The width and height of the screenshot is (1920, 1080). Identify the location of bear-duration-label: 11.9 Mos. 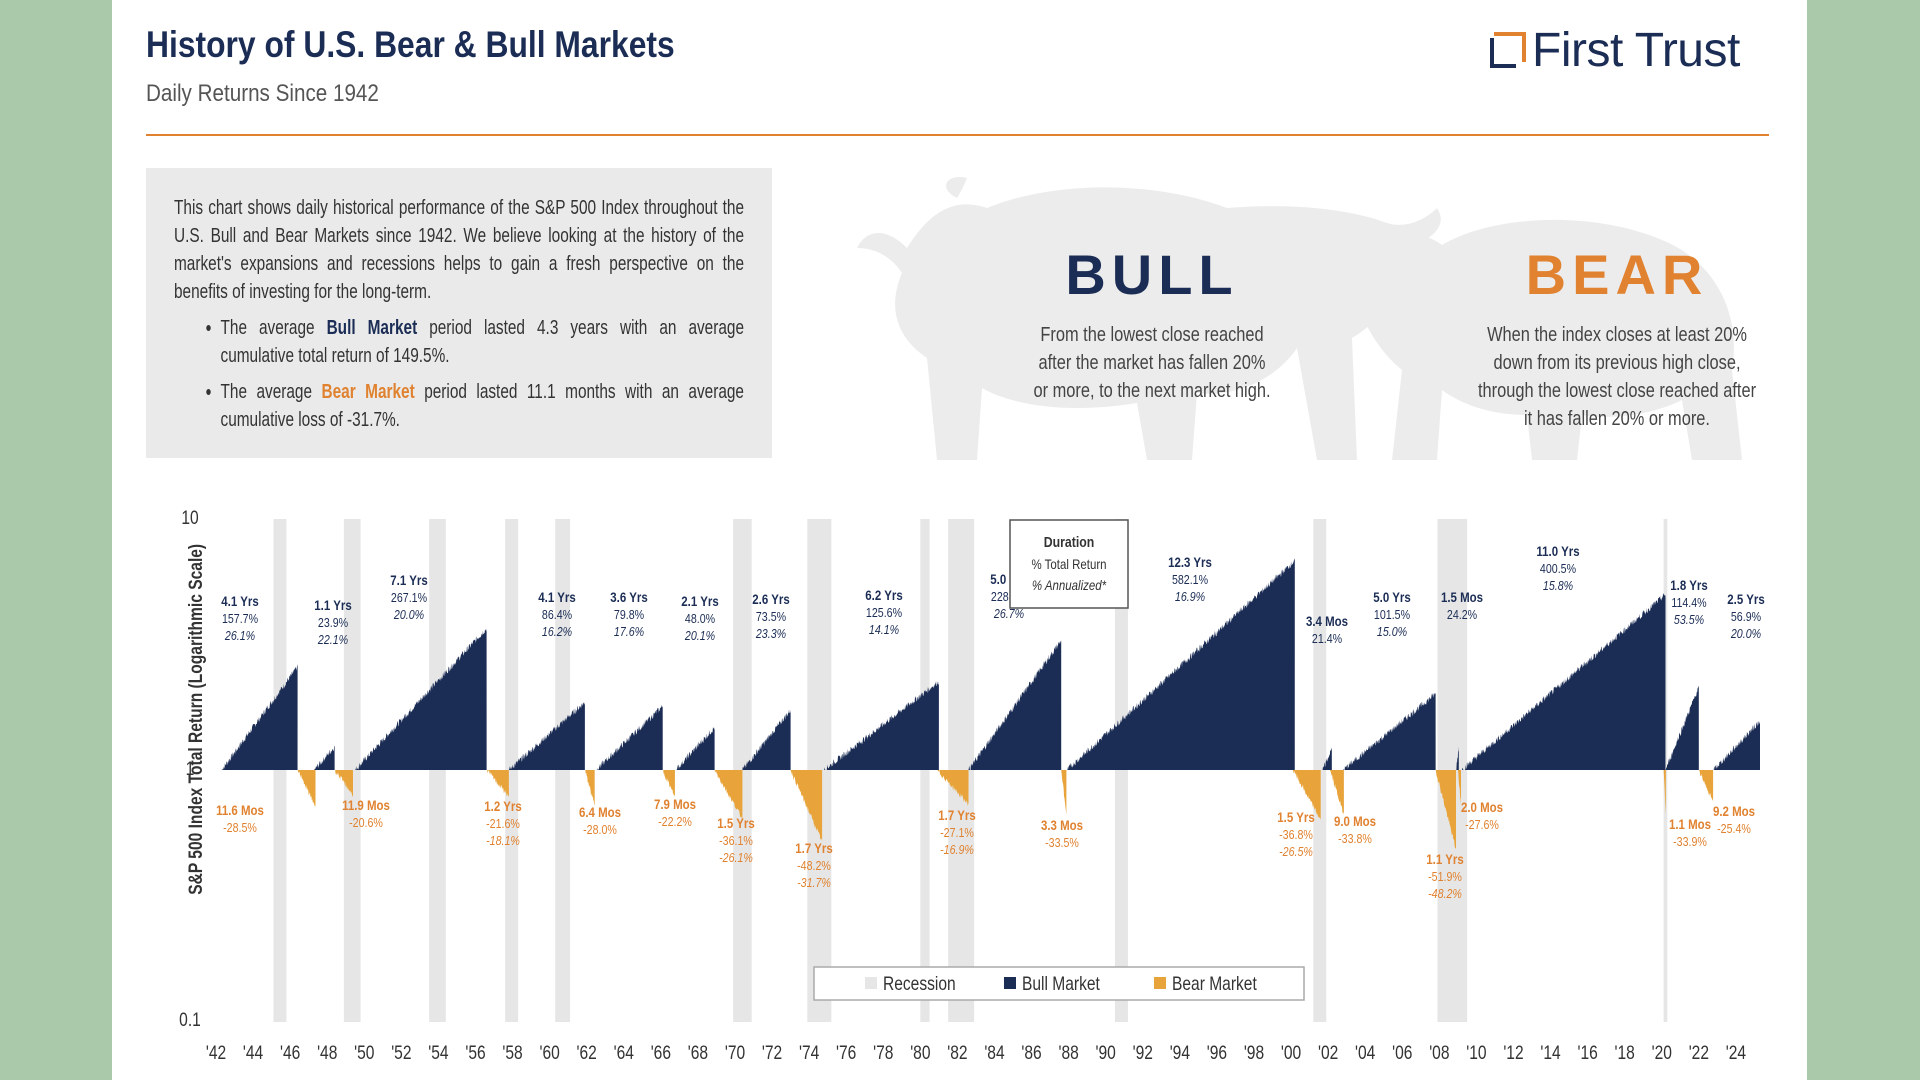
(366, 805).